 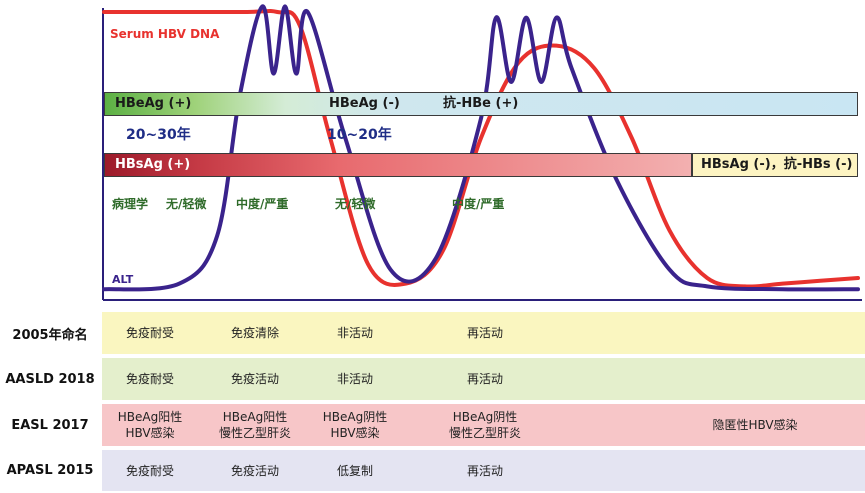 What do you see at coordinates (262, 204) in the screenshot?
I see `pathology-phase-2: 中度/严重` at bounding box center [262, 204].